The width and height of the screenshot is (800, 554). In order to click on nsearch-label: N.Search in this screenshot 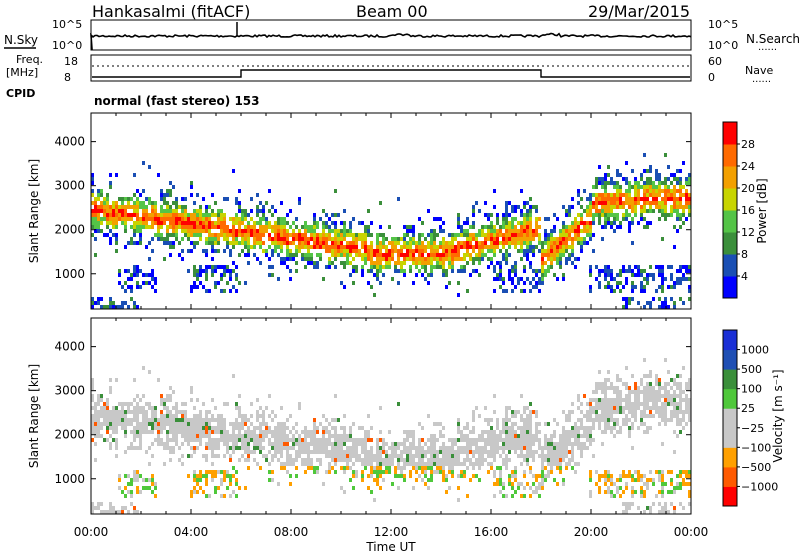, I will do `click(773, 39)`.